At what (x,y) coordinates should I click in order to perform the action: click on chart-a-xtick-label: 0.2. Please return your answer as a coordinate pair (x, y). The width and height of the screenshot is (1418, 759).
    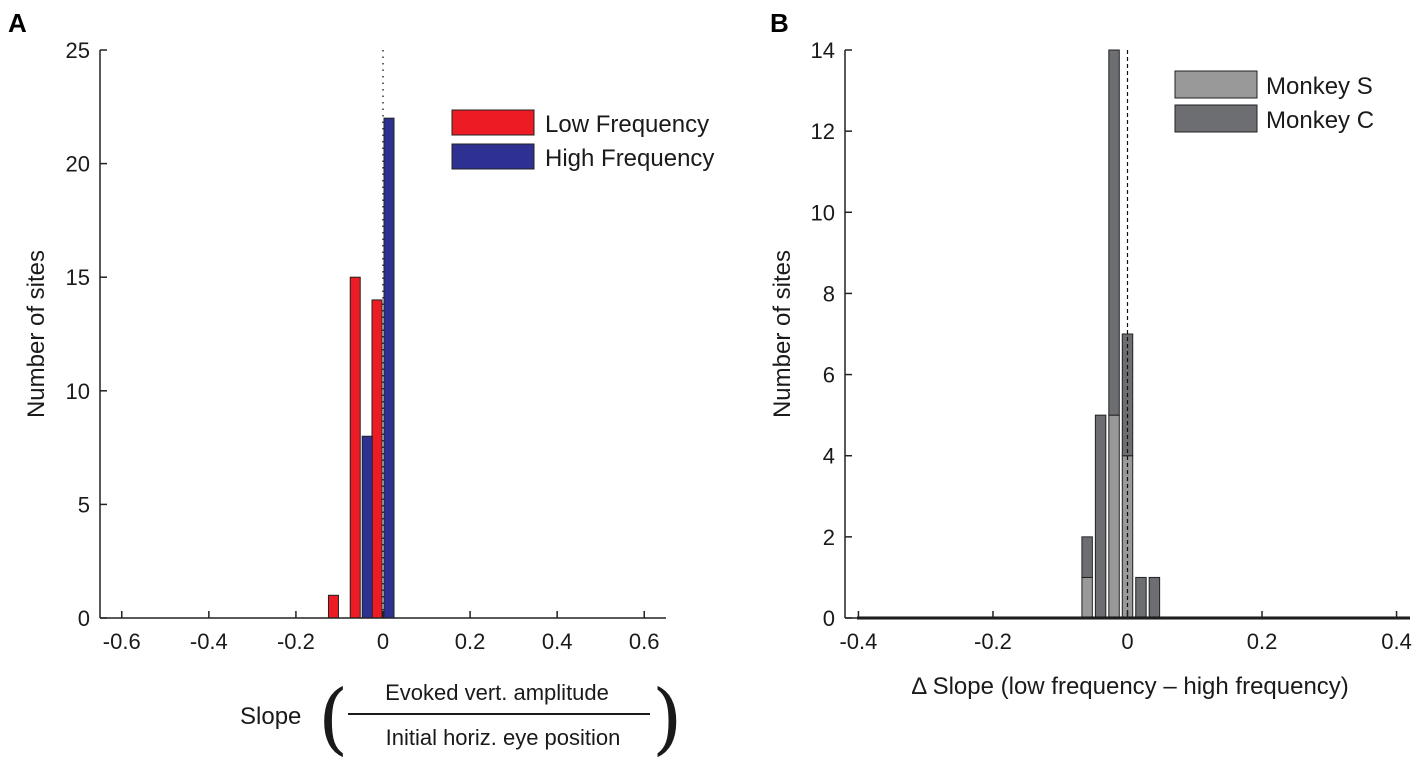
    Looking at the image, I should click on (470, 641).